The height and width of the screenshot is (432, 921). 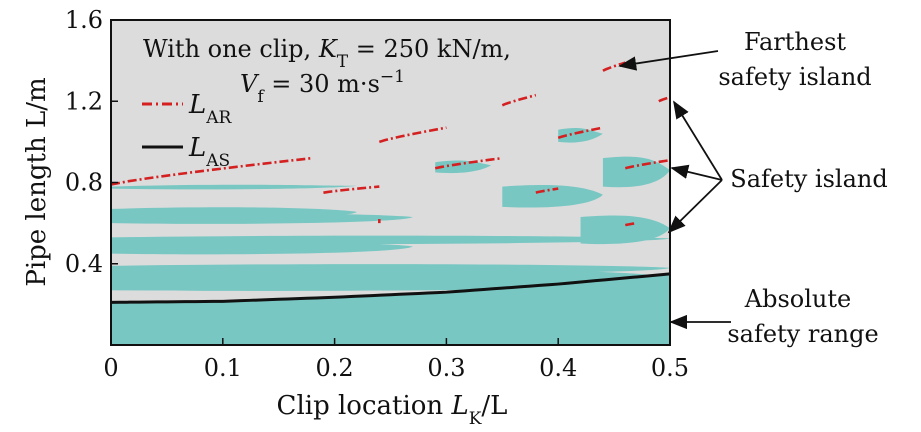 I want to click on legend: LAR LAS, so click(x=187, y=130).